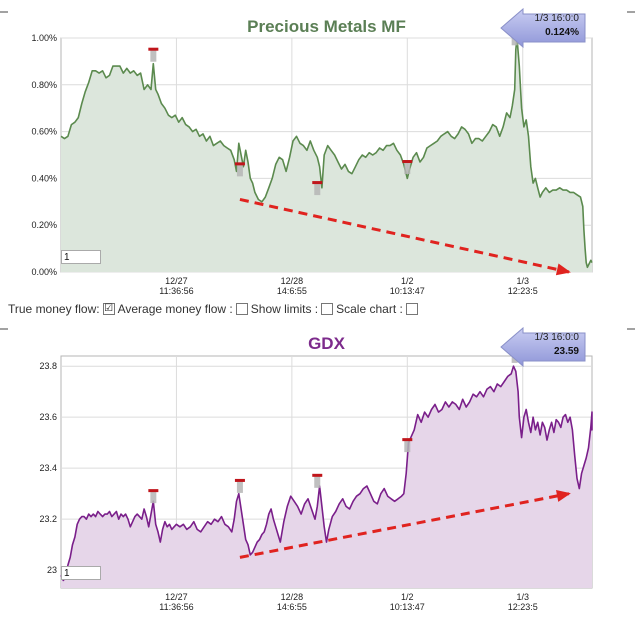 This screenshot has height=624, width=635. What do you see at coordinates (562, 32) in the screenshot?
I see `badge-value: 0.124%` at bounding box center [562, 32].